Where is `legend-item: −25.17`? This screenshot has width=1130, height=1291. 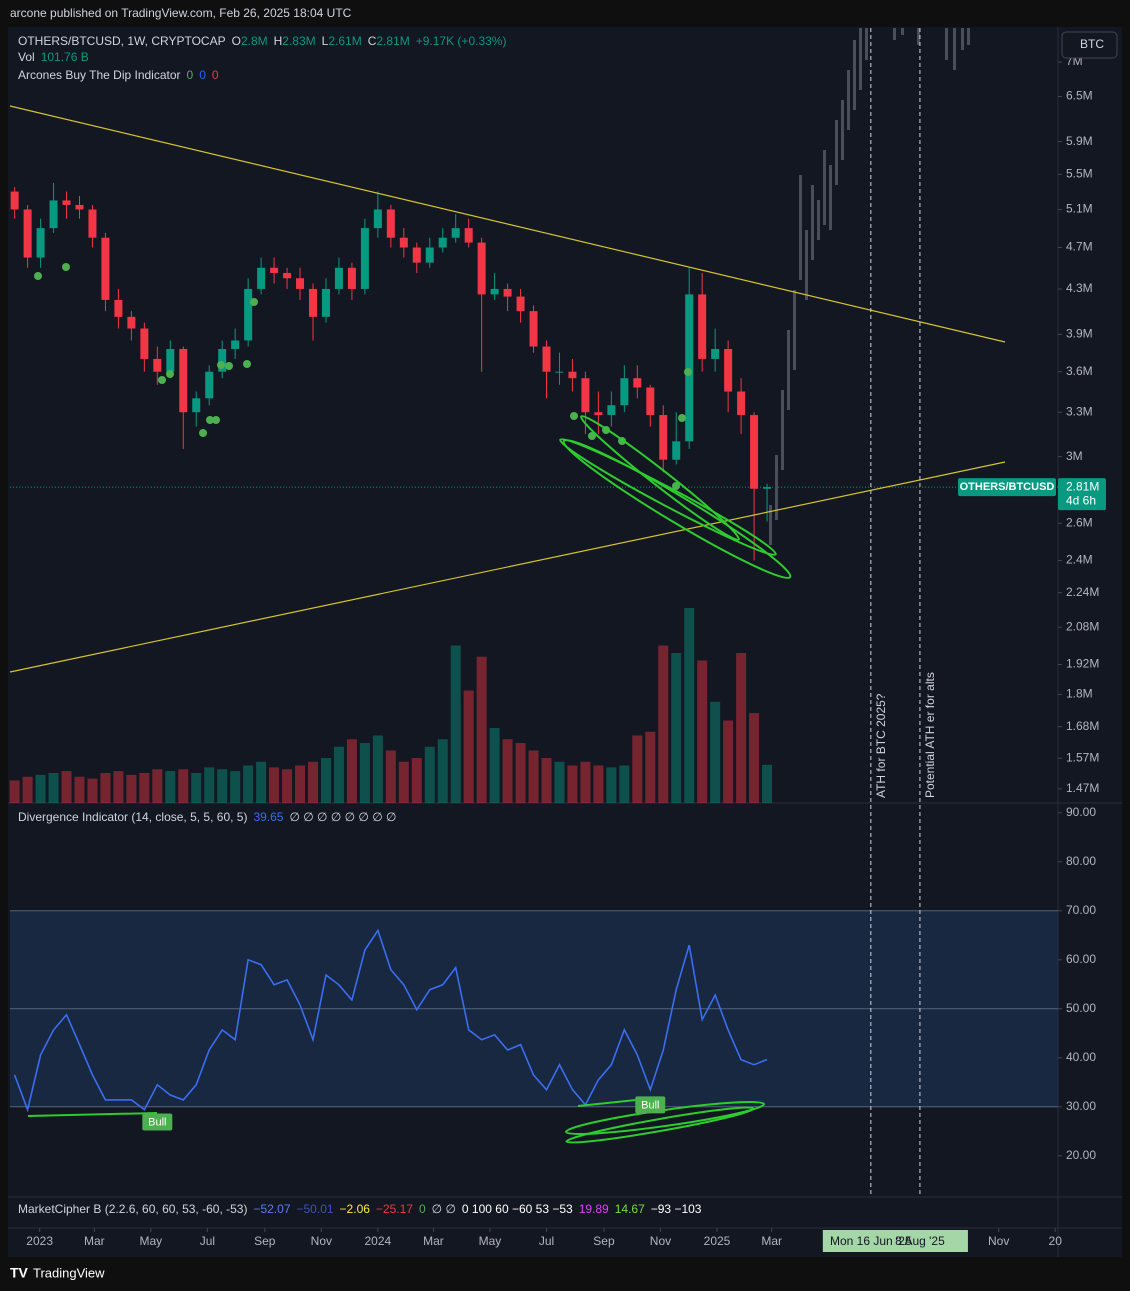 legend-item: −25.17 is located at coordinates (394, 1209).